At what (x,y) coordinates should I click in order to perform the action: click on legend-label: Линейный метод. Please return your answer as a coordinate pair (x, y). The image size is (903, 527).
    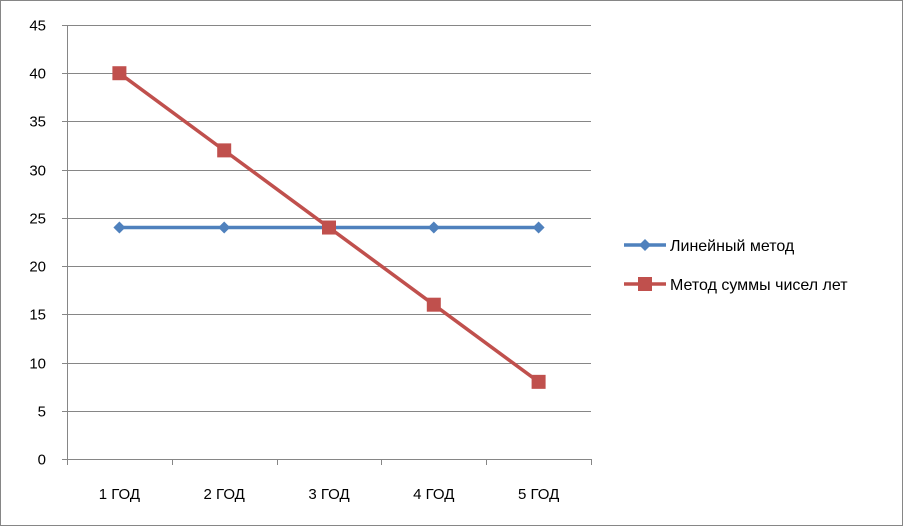
    Looking at the image, I should click on (732, 246).